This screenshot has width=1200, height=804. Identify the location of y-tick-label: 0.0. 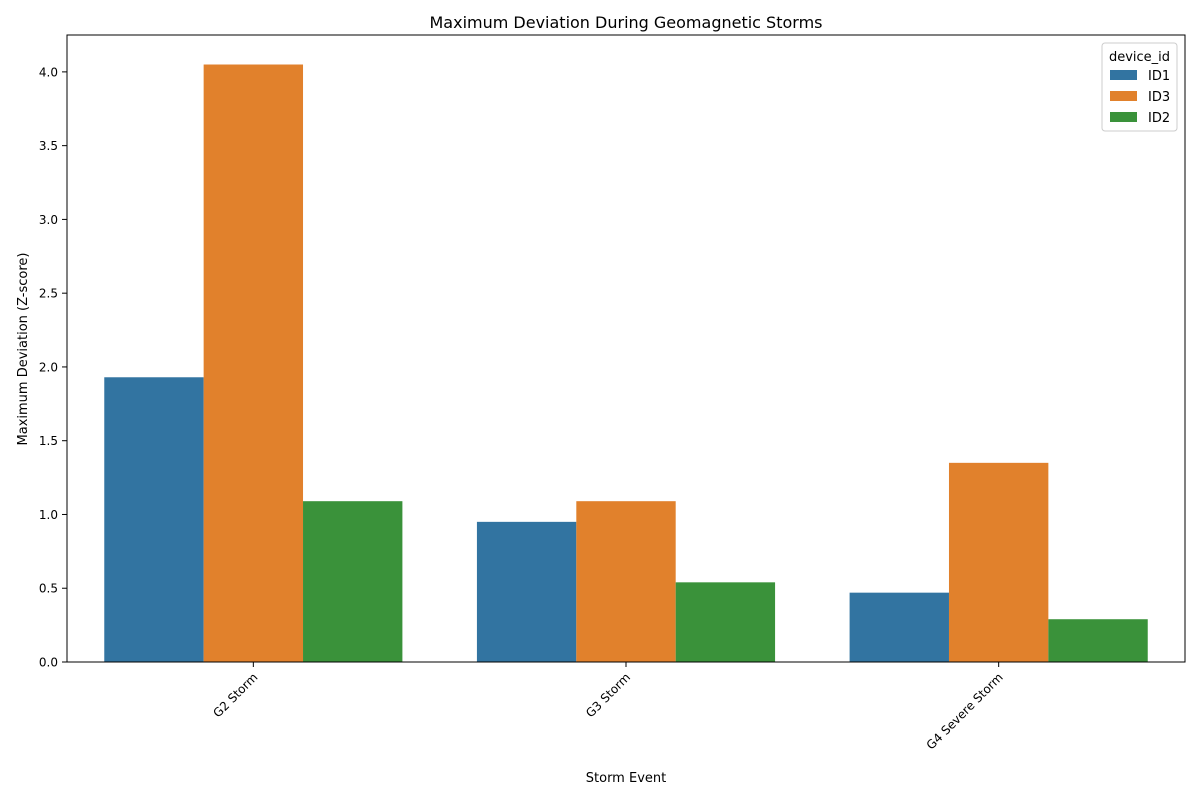
(48, 663).